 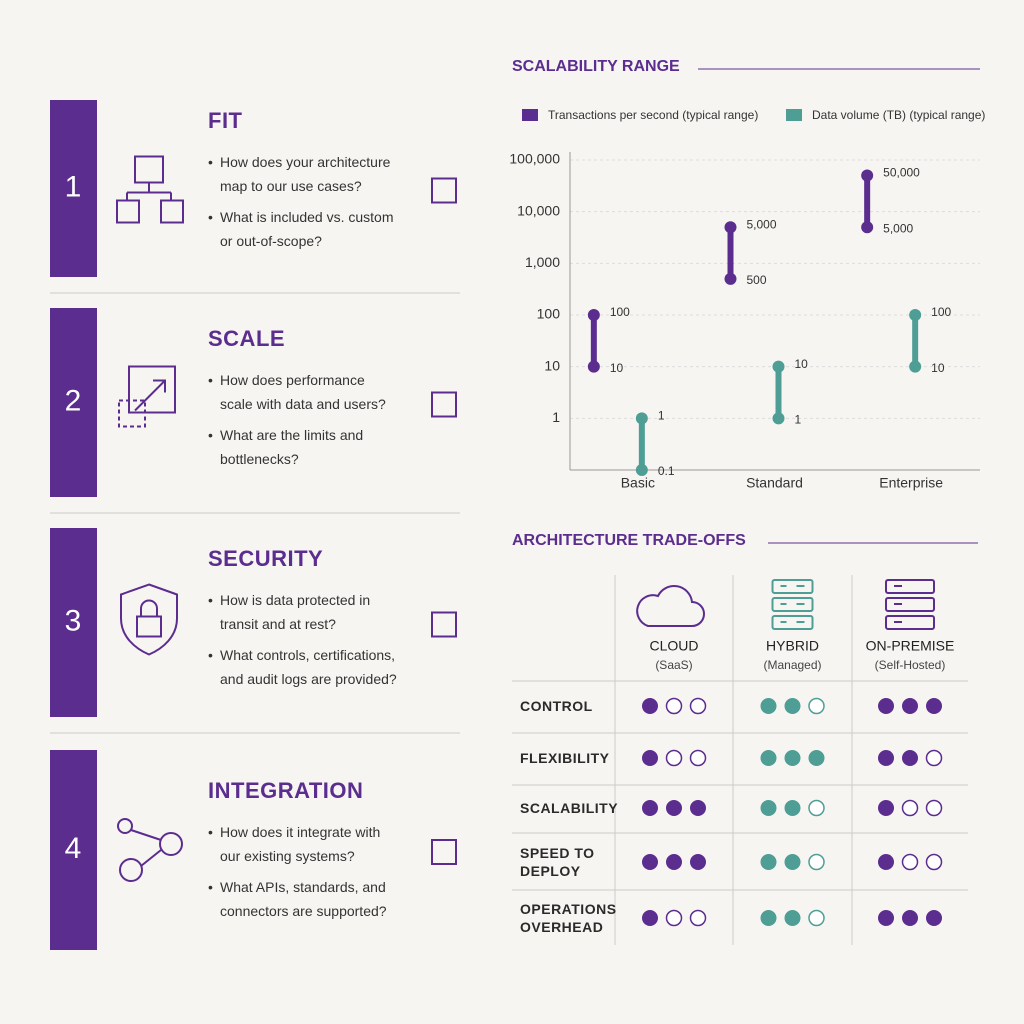 I want to click on card-number: 4, so click(x=73, y=848).